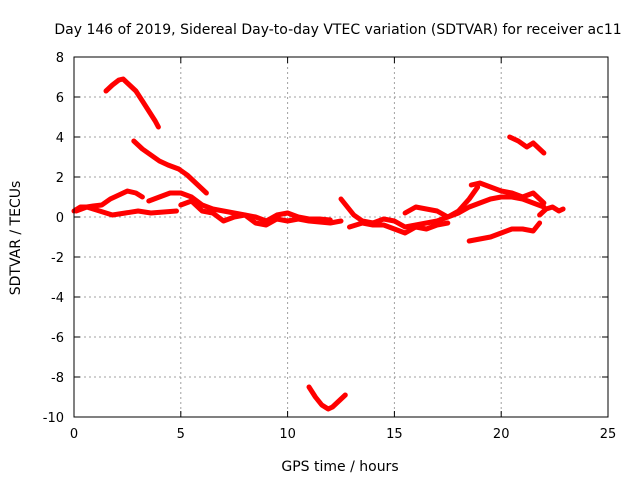 The width and height of the screenshot is (640, 480). What do you see at coordinates (60, 98) in the screenshot?
I see `y-tick-label: 6` at bounding box center [60, 98].